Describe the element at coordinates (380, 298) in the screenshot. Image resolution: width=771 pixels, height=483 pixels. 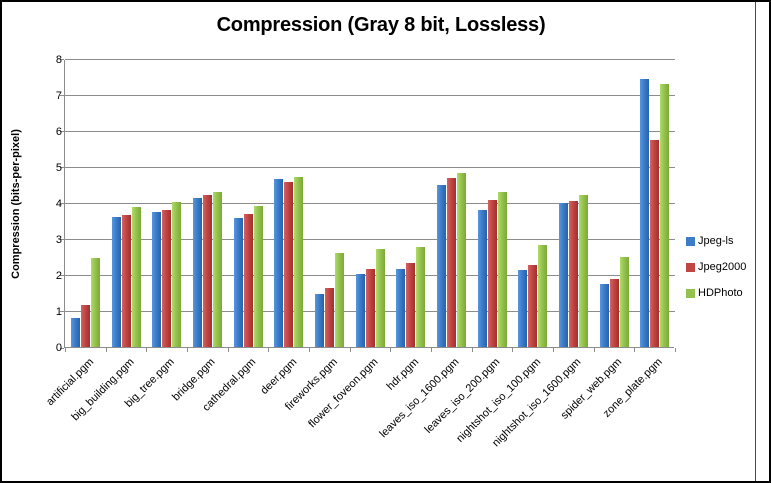
I see `bar-hdphoto-flower-foveon-pgm` at that location.